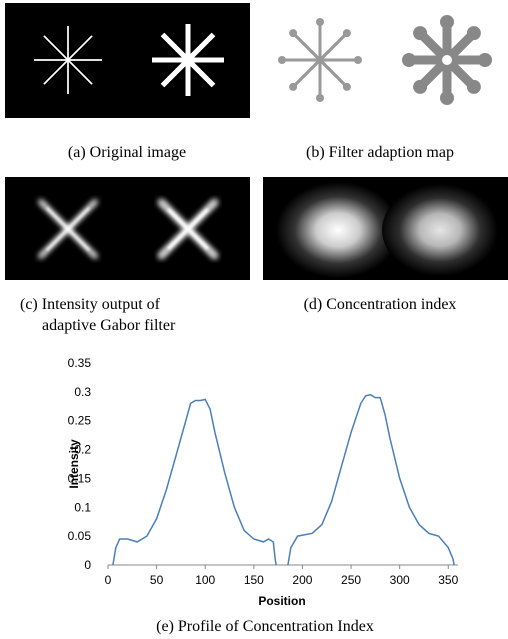 The height and width of the screenshot is (639, 508). What do you see at coordinates (380, 152) in the screenshot?
I see `caption: (b) Filter adaption map` at bounding box center [380, 152].